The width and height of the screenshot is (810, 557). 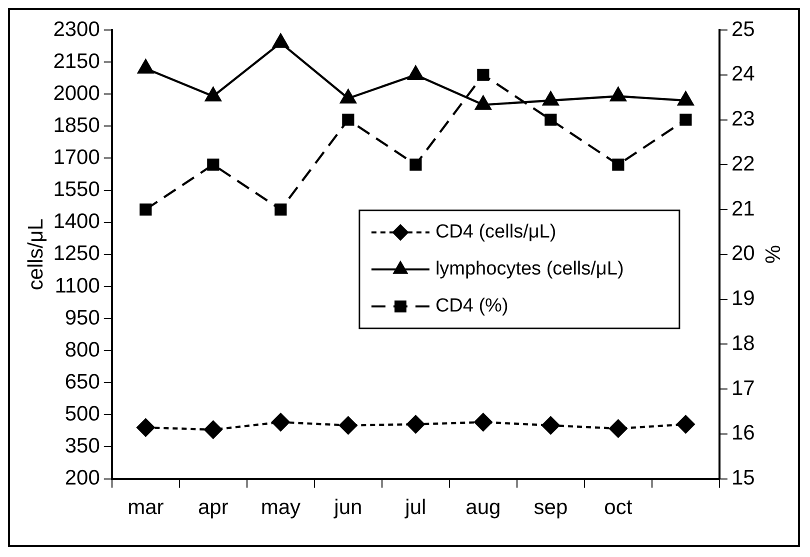 What do you see at coordinates (347, 508) in the screenshot?
I see `x-tick-label: jun` at bounding box center [347, 508].